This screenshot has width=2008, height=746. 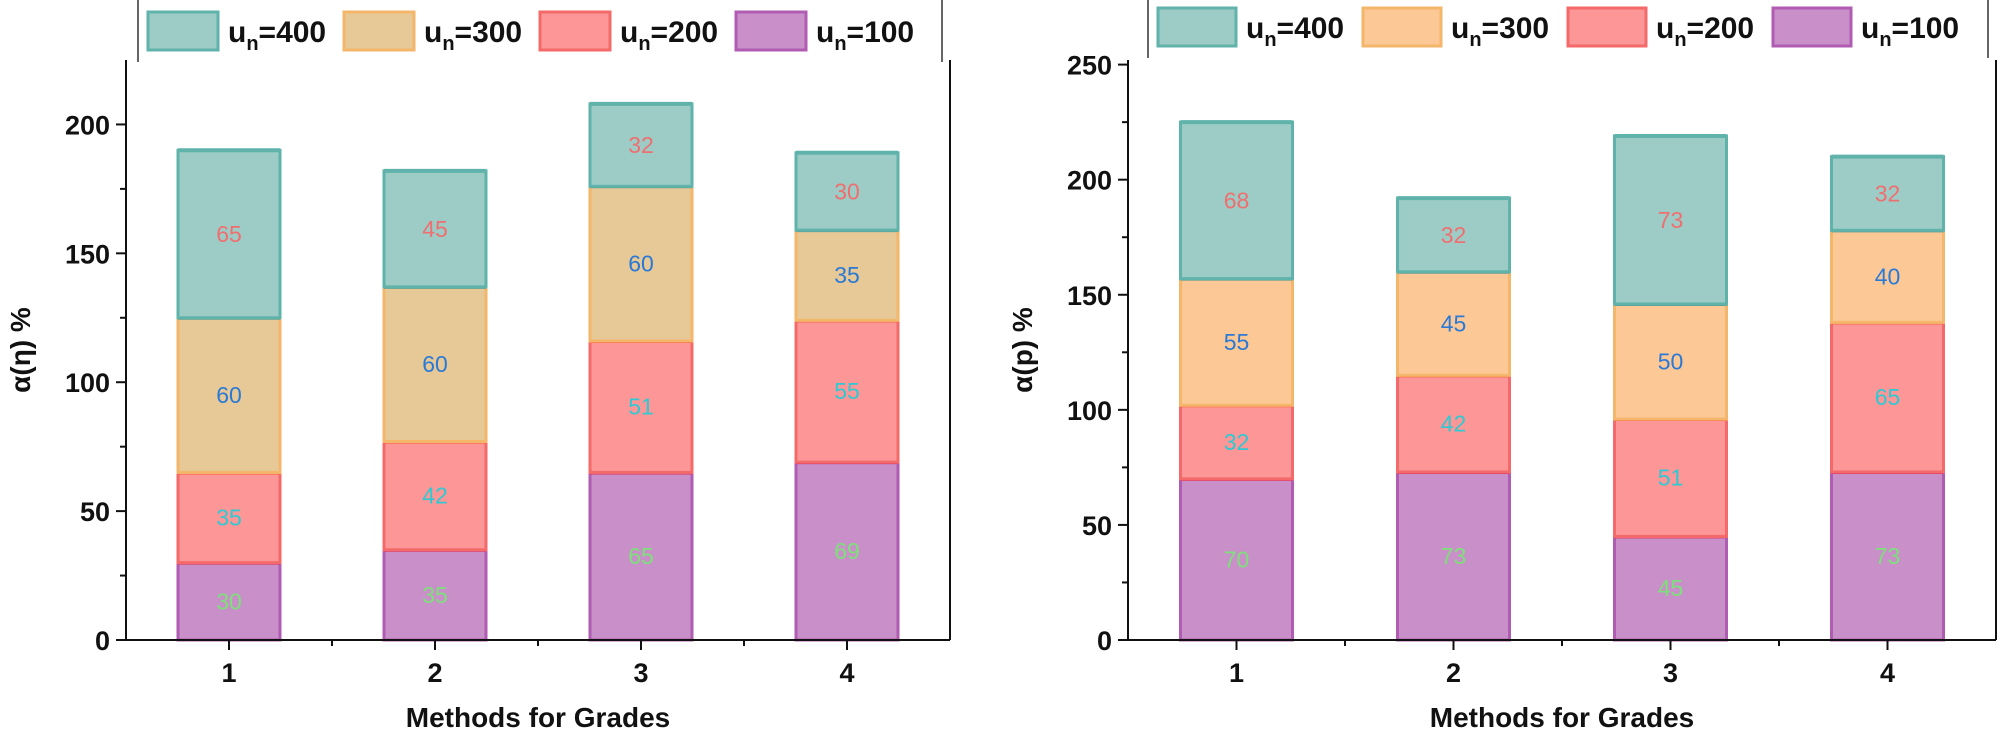 I want to click on bar-segment-u_n=200-cat-2, so click(x=1453, y=423).